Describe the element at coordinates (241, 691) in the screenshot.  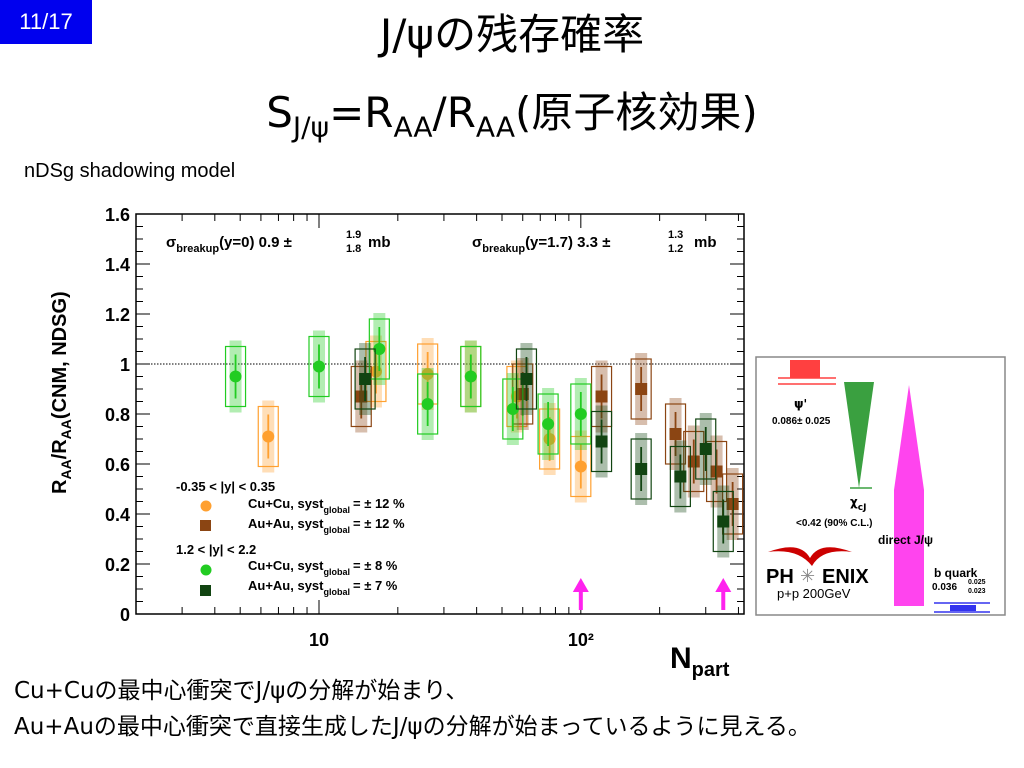
I see `conclusion-line-1: Cu+Cuの最中心衝突でJ/ψの分解が始まり、` at that location.